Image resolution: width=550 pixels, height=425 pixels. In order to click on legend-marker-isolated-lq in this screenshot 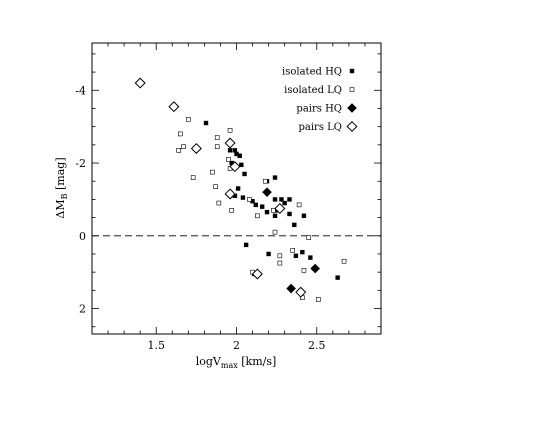, I will do `click(352, 89)`.